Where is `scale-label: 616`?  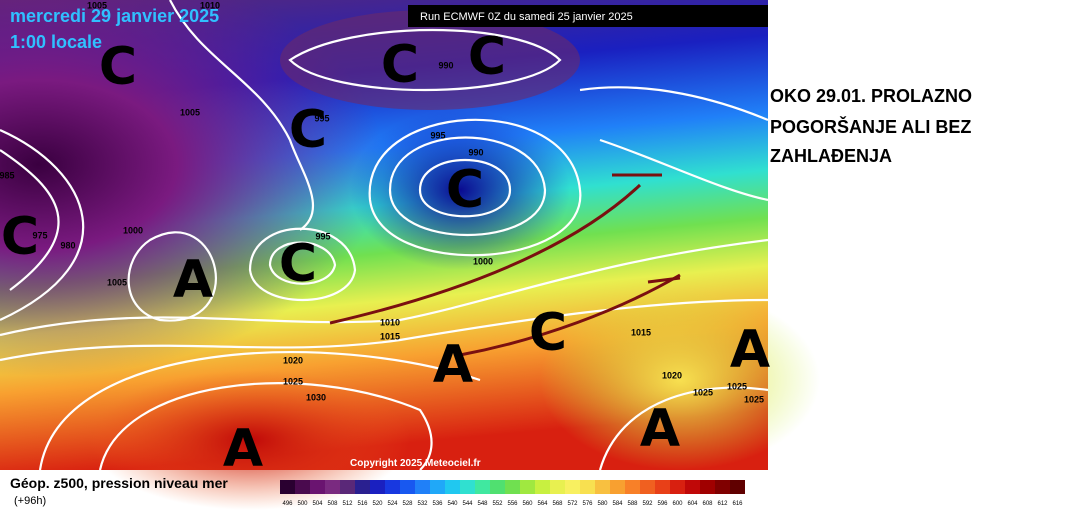
scale-label: 616 is located at coordinates (737, 504).